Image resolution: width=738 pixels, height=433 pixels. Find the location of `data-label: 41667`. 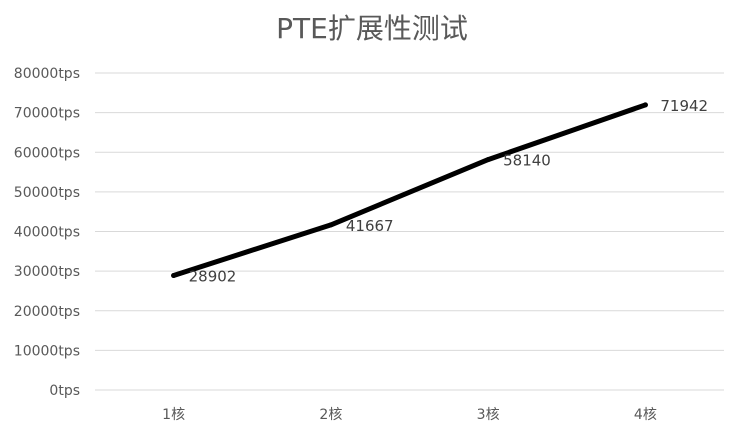

data-label: 41667 is located at coordinates (370, 226).